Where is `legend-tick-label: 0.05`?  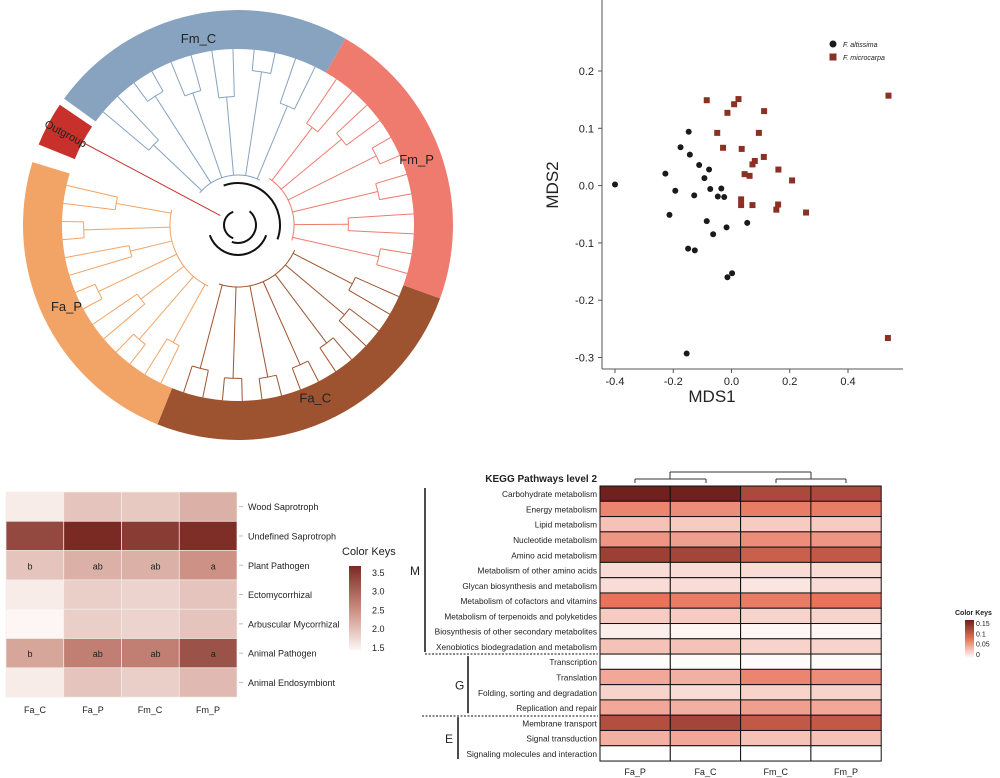 legend-tick-label: 0.05 is located at coordinates (983, 645).